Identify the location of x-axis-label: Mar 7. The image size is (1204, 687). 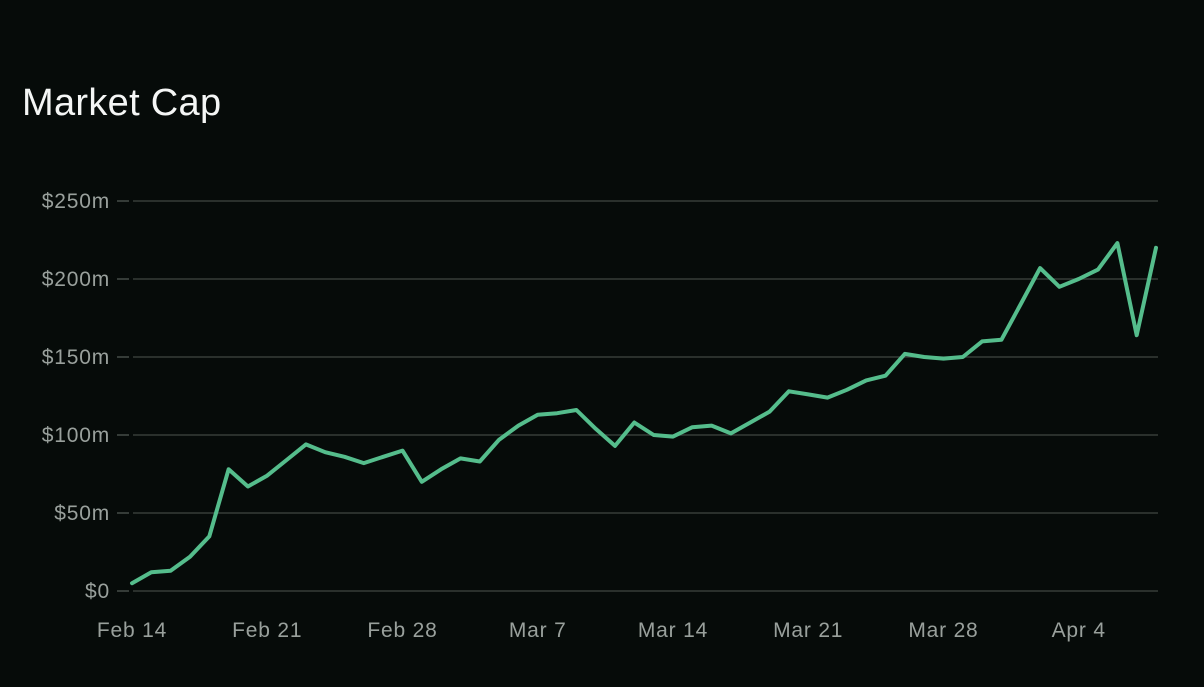
(538, 630).